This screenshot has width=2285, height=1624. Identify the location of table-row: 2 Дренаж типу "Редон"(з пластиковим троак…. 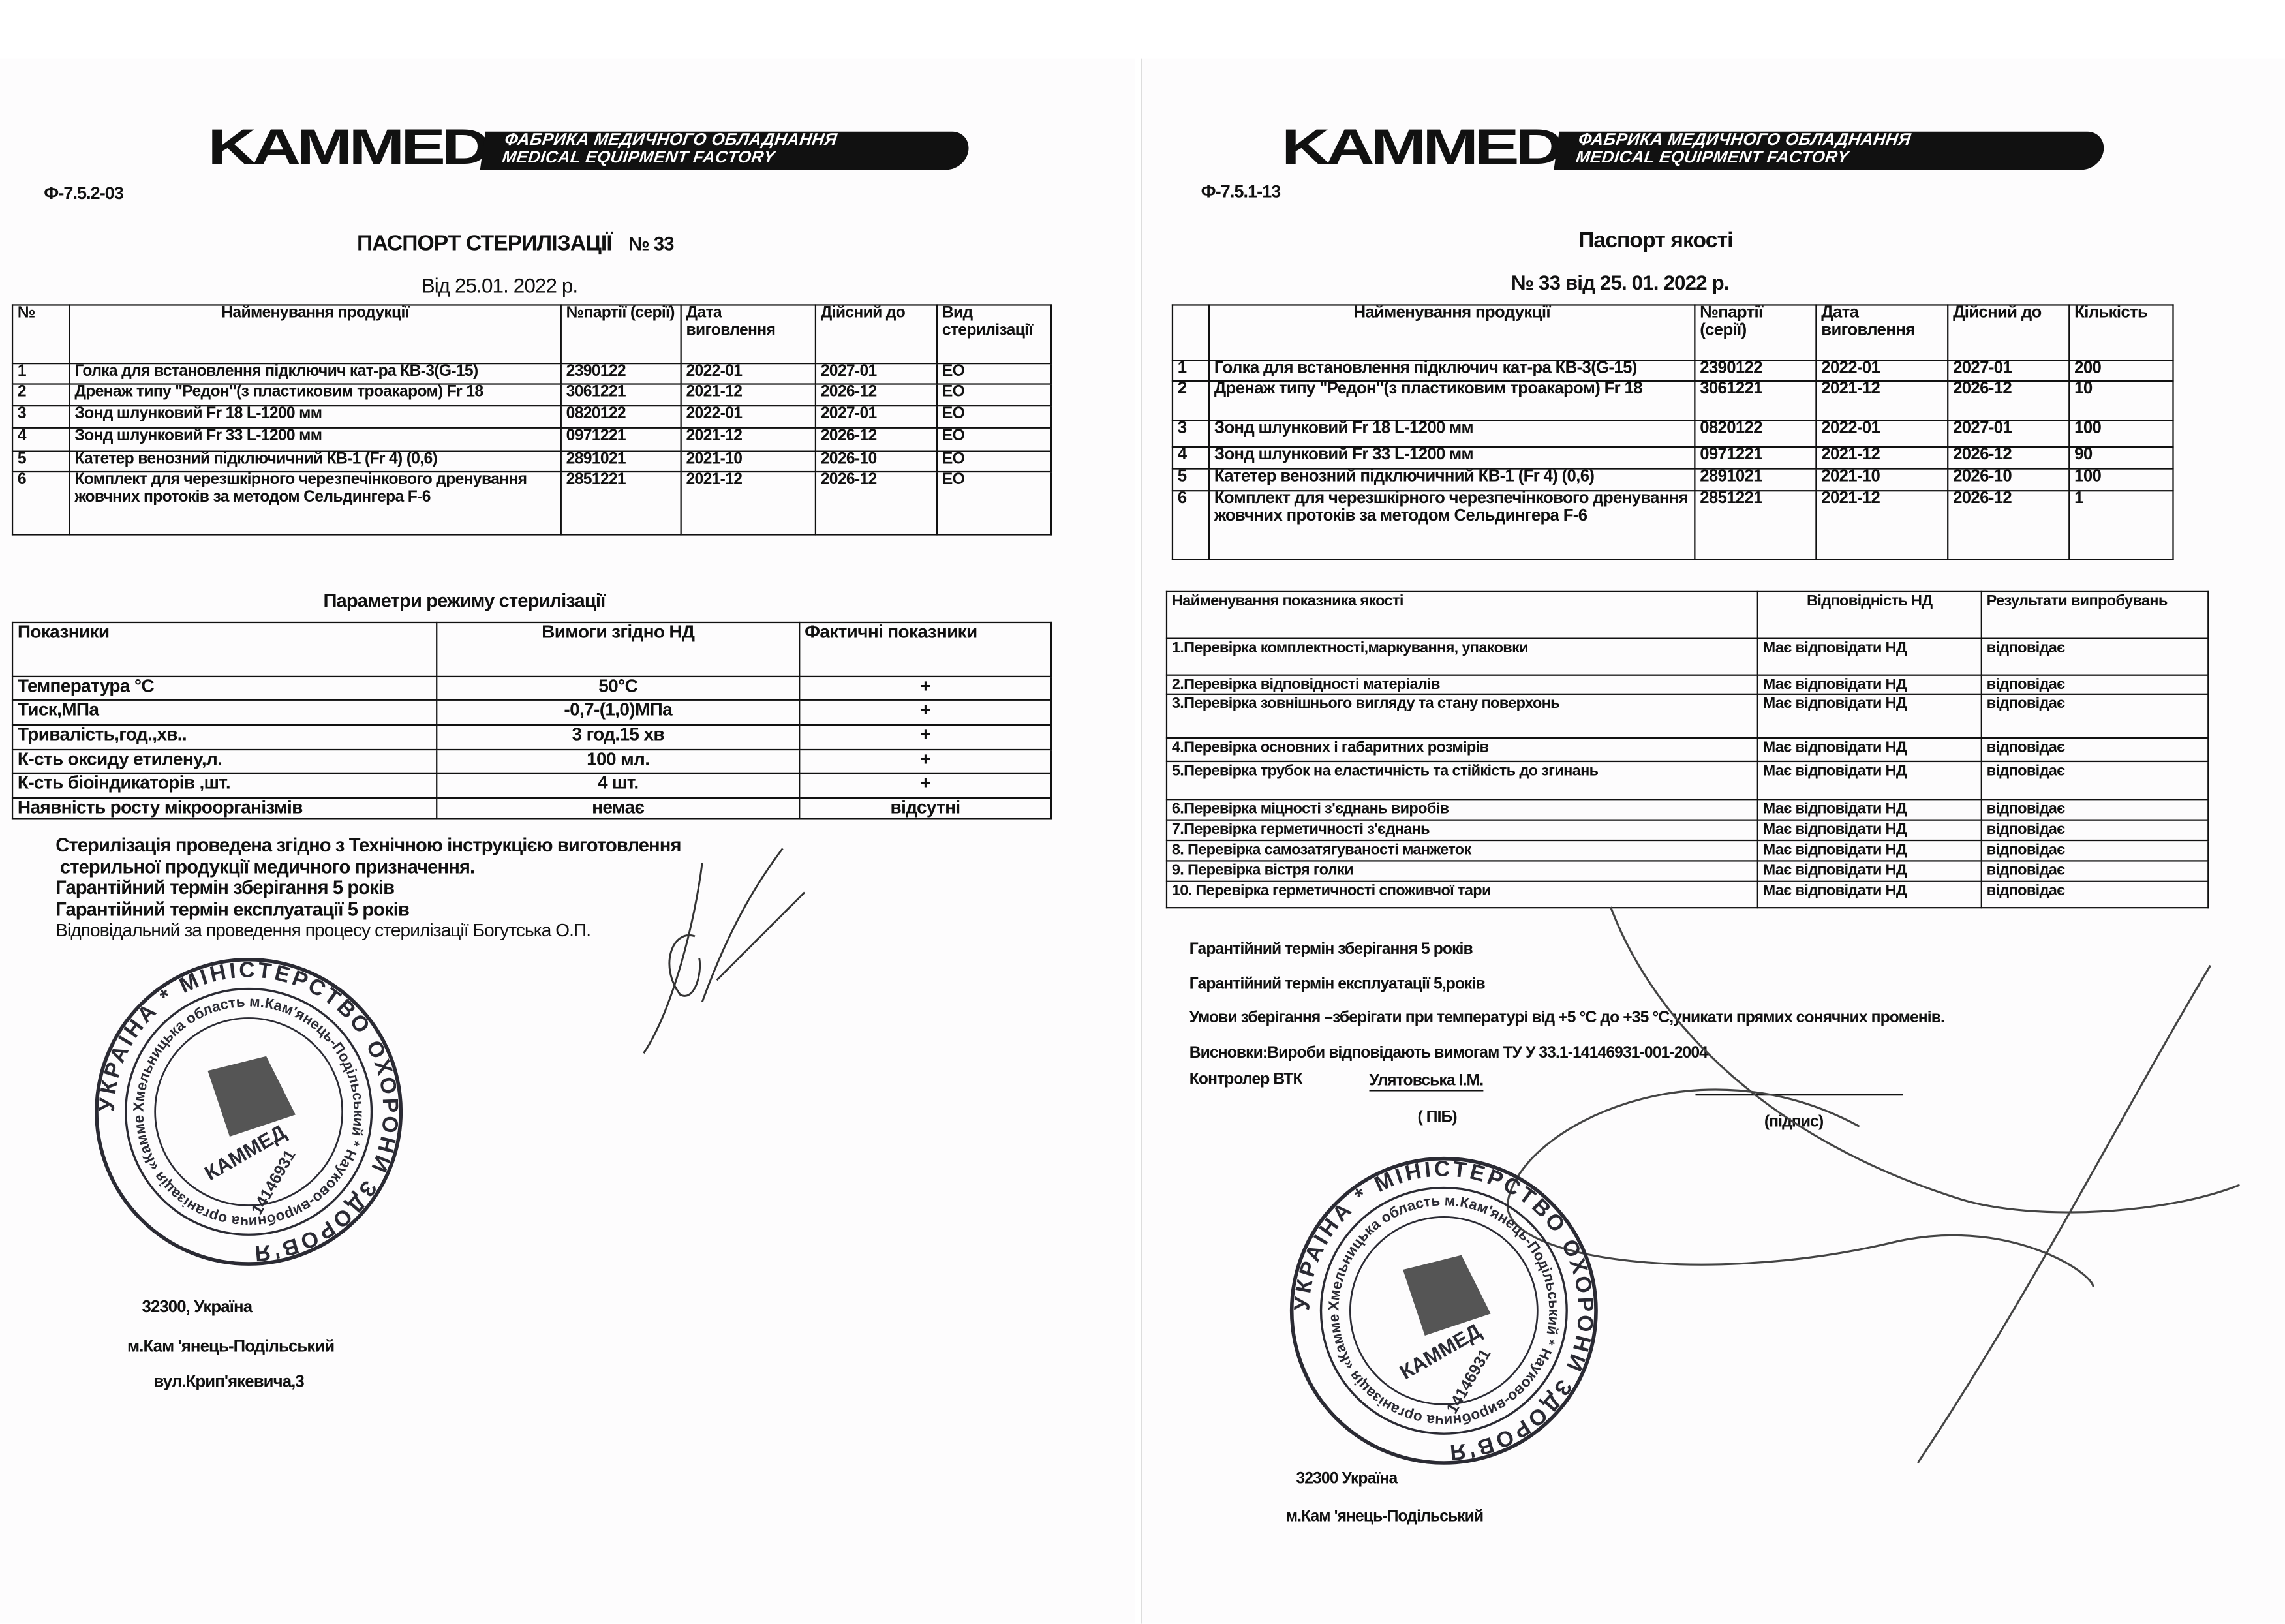
(531, 395).